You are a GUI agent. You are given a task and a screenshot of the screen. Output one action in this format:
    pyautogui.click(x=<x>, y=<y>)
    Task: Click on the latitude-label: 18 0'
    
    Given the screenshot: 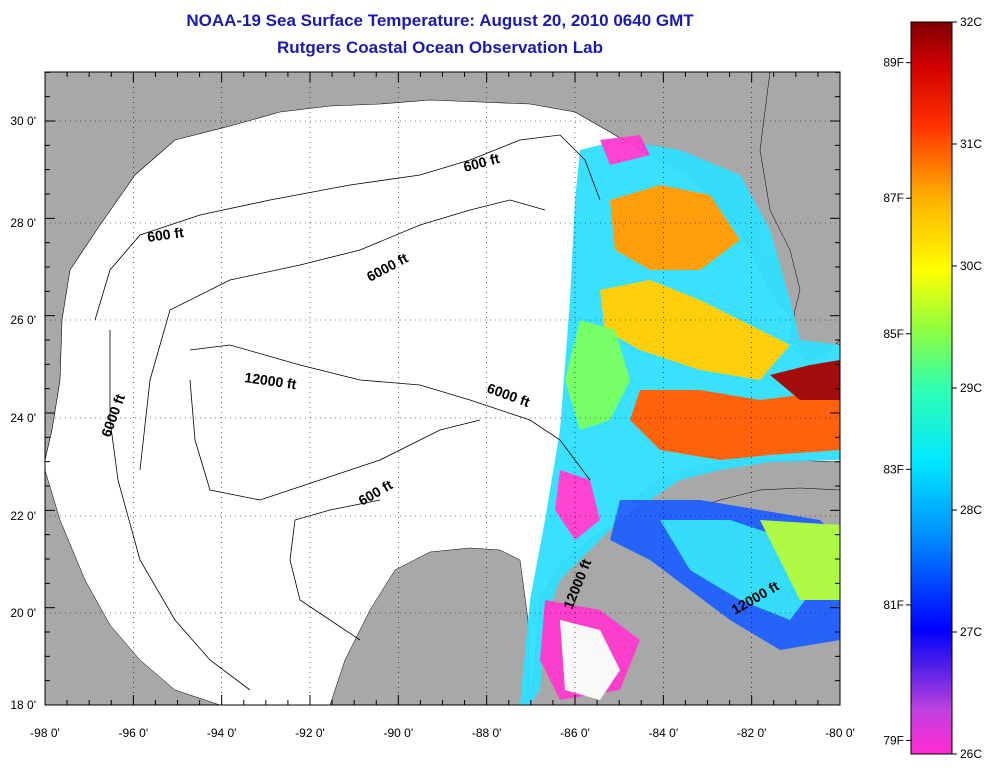 What is the action you would take?
    pyautogui.click(x=23, y=705)
    